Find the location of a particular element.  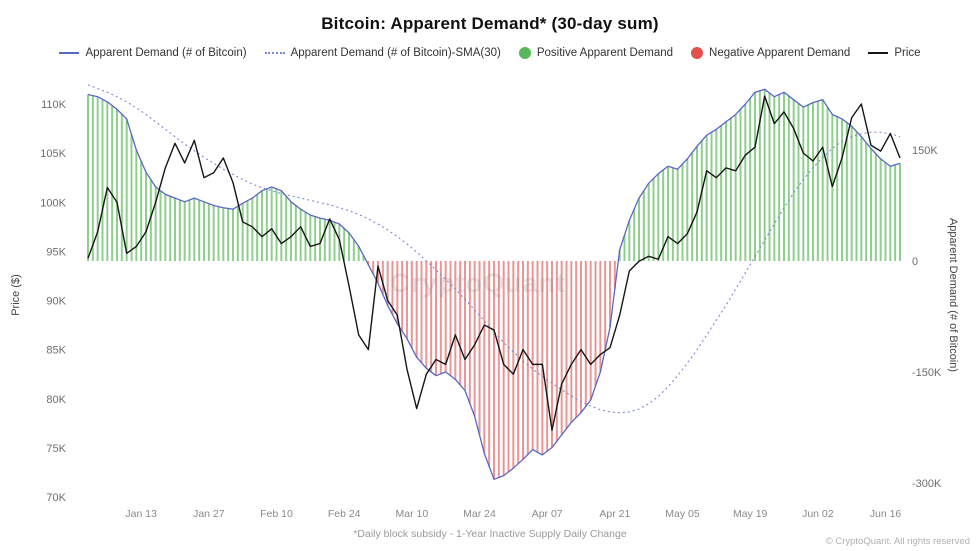

dotted-line-marker-icon is located at coordinates (274, 53).